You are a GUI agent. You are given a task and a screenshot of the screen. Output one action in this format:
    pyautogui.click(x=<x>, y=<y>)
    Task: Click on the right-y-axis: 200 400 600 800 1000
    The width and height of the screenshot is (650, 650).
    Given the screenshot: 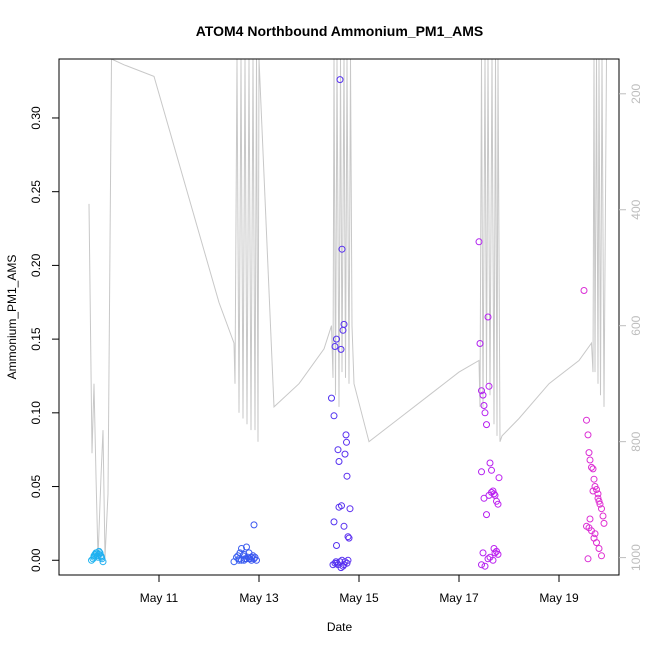 What is the action you would take?
    pyautogui.click(x=631, y=327)
    